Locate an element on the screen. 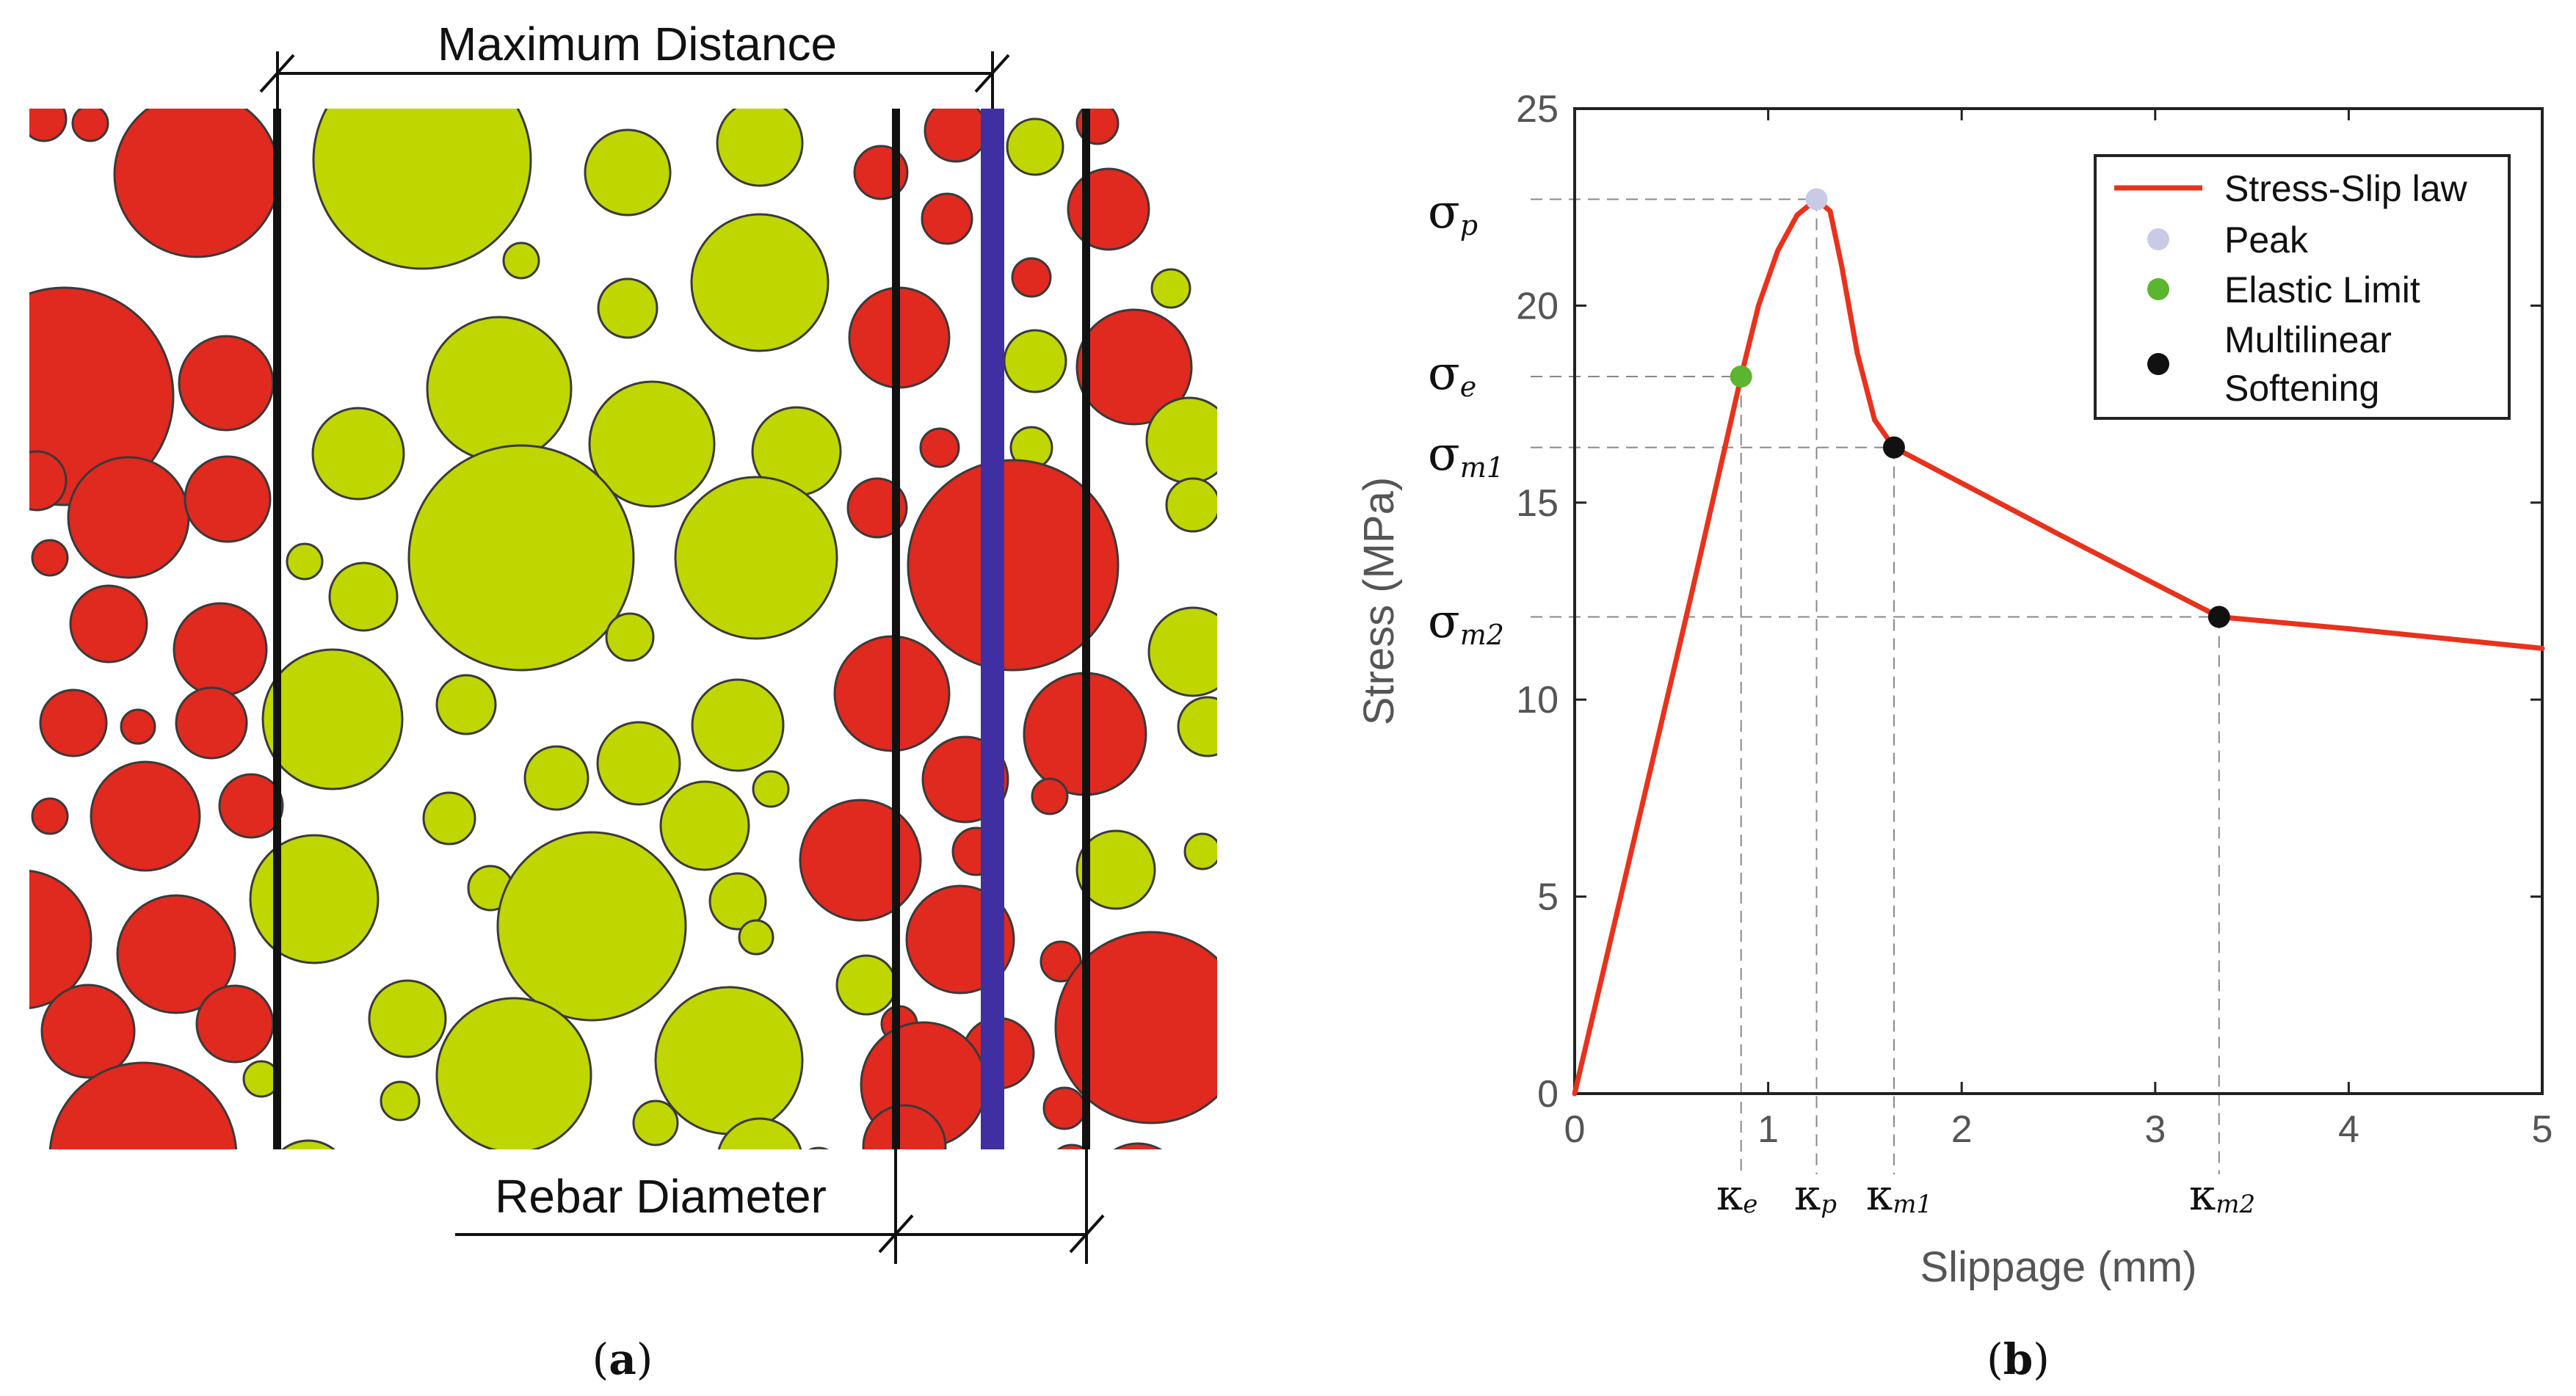 This screenshot has width=2576, height=1396. x-axis-label: Slippage (mm) is located at coordinates (2058, 1267).